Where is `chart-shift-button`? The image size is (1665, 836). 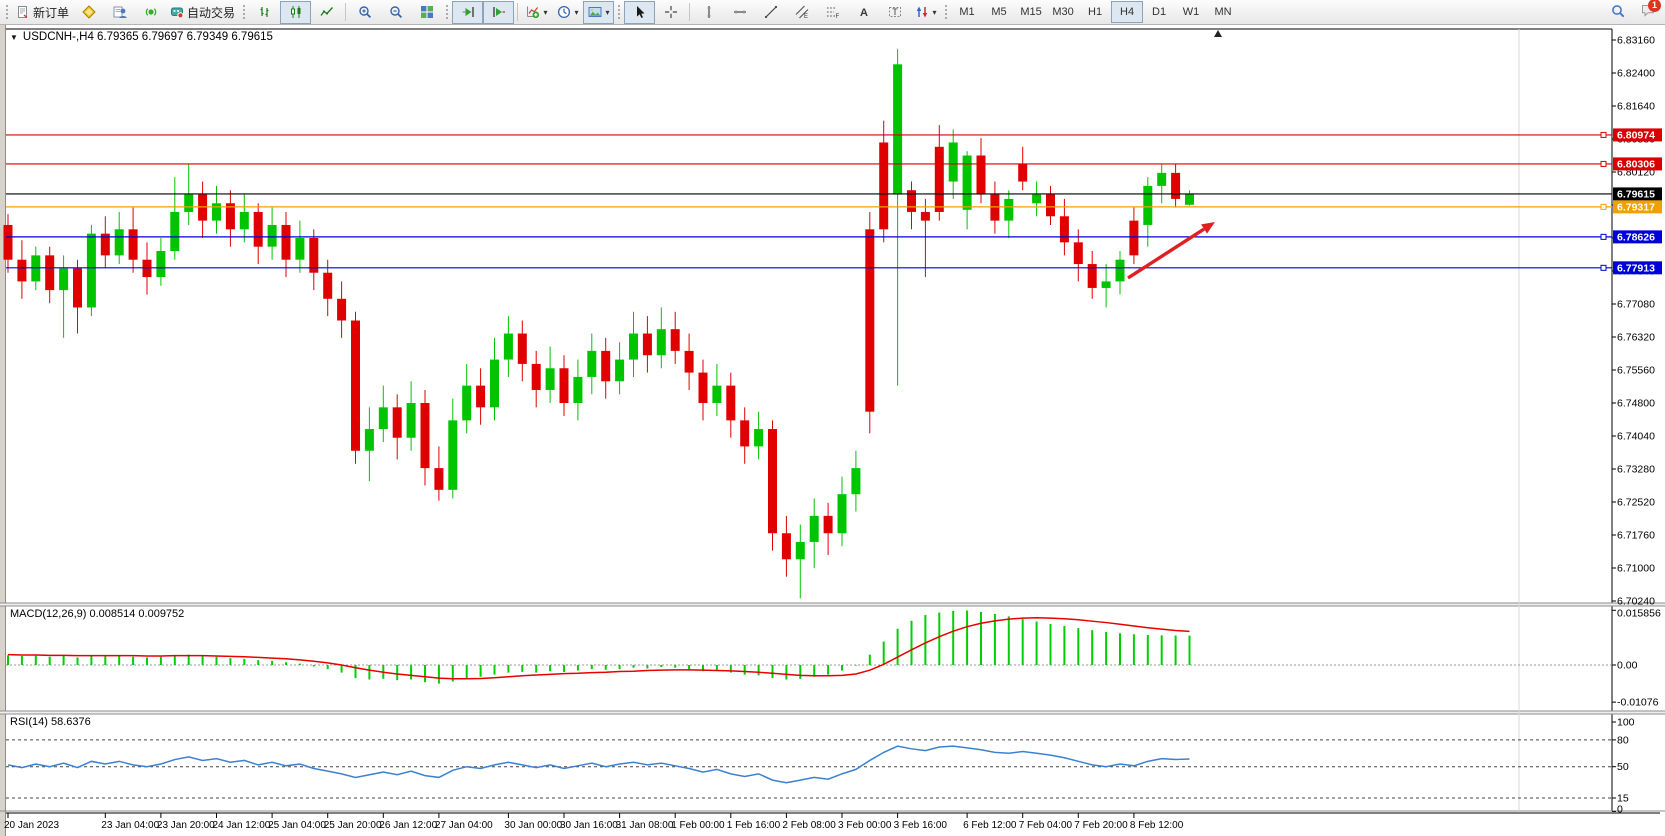
chart-shift-button is located at coordinates (499, 12).